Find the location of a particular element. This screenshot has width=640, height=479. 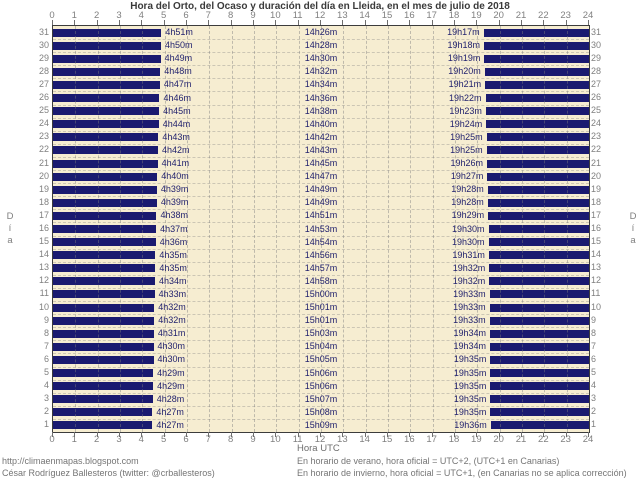

hour-tick-label-bottom: 14 is located at coordinates (364, 439).